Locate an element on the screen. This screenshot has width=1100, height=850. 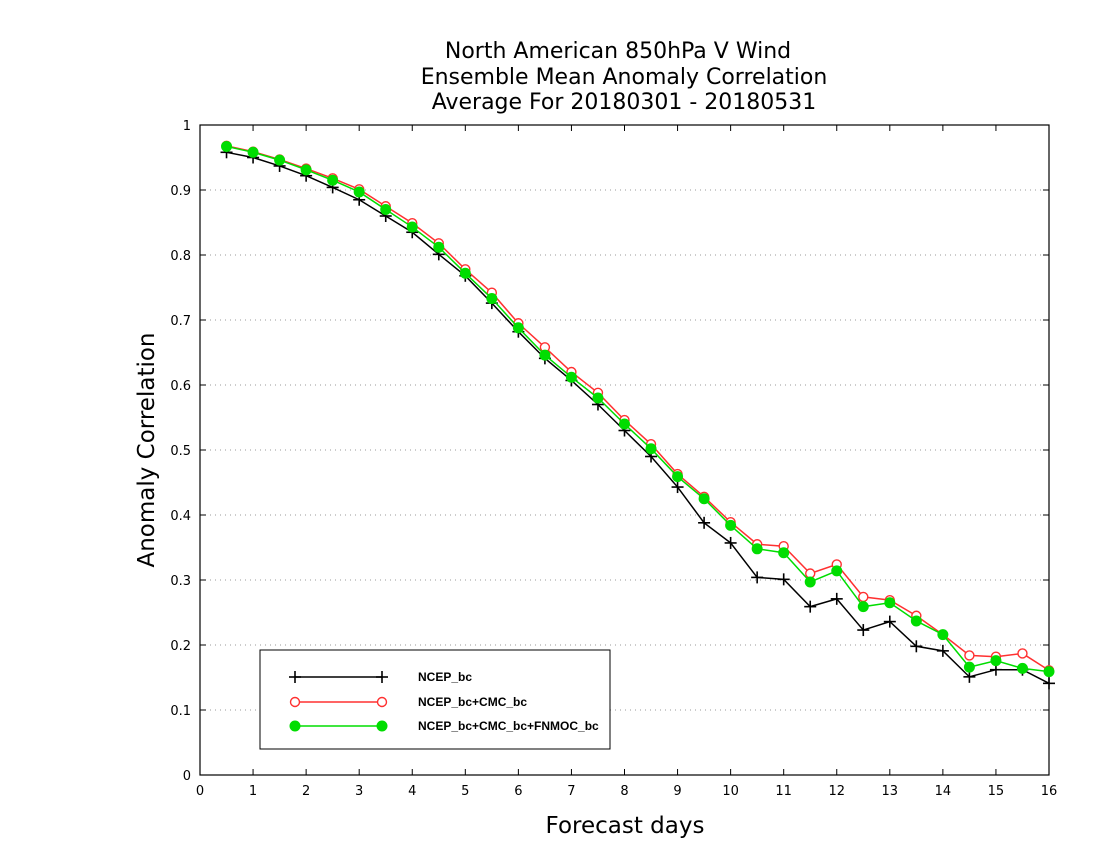
title-line-2: Ensemble Mean Anomaly Correlation is located at coordinates (624, 77).